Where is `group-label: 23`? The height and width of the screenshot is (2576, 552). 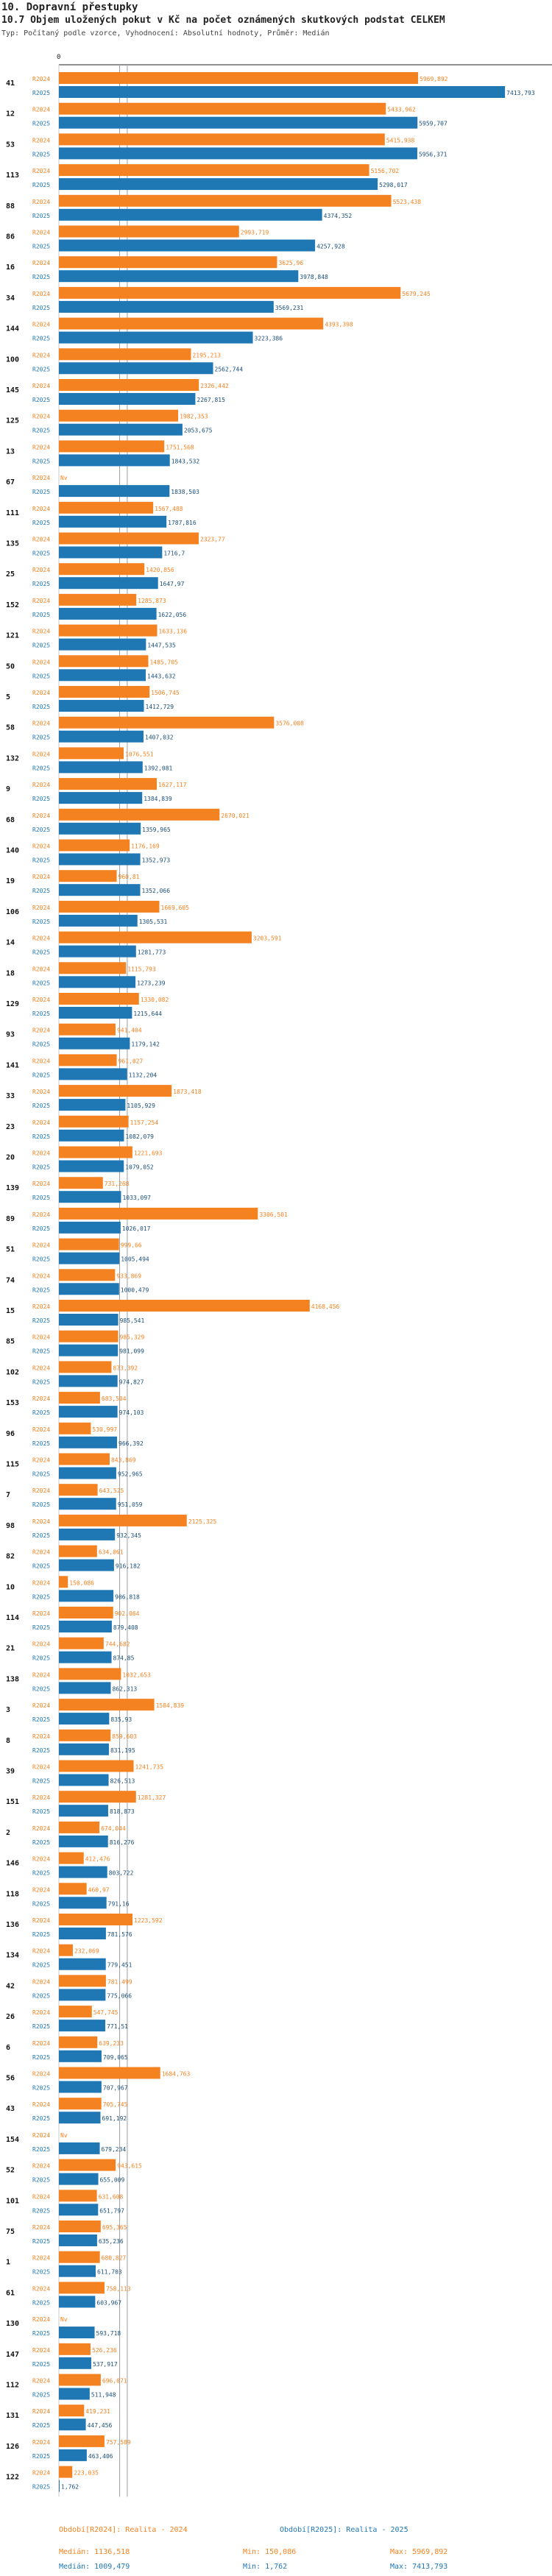
group-label: 23 is located at coordinates (10, 1127).